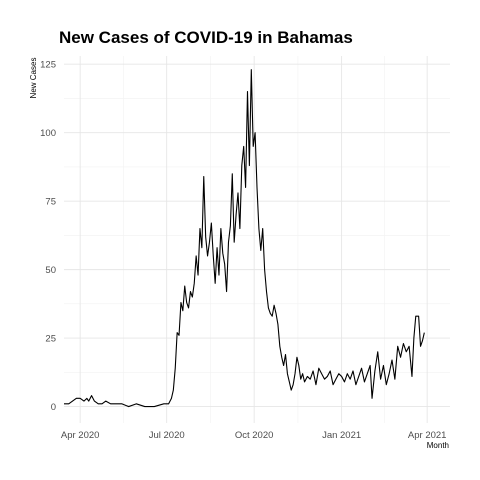 The height and width of the screenshot is (480, 480). I want to click on y-tick-label: 125, so click(48, 65).